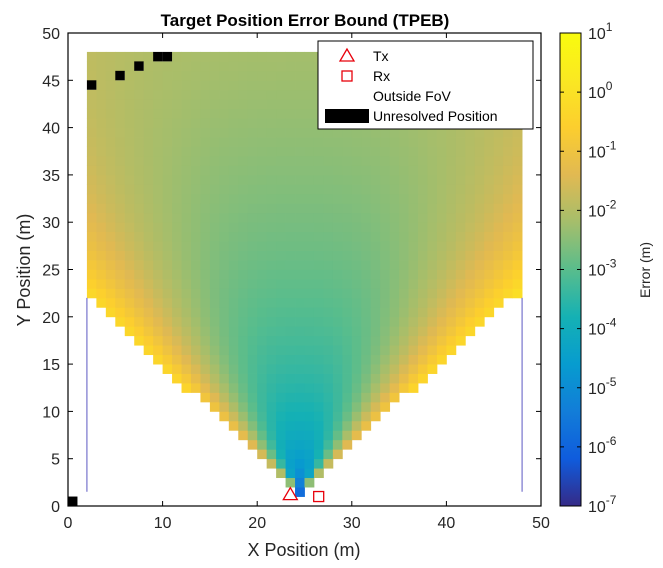  What do you see at coordinates (347, 116) in the screenshot?
I see `legend-unresolved-symbol` at bounding box center [347, 116].